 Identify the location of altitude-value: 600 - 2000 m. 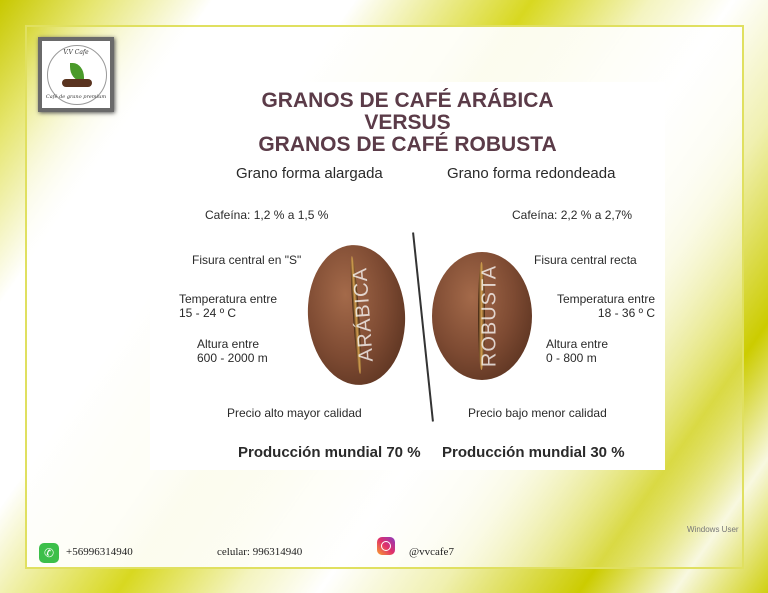
(232, 358).